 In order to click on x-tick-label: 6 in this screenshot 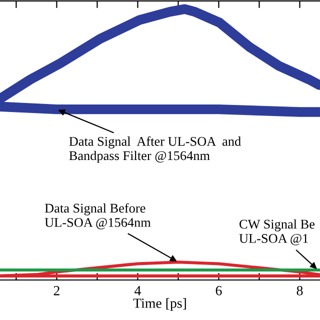, I will do `click(219, 291)`.